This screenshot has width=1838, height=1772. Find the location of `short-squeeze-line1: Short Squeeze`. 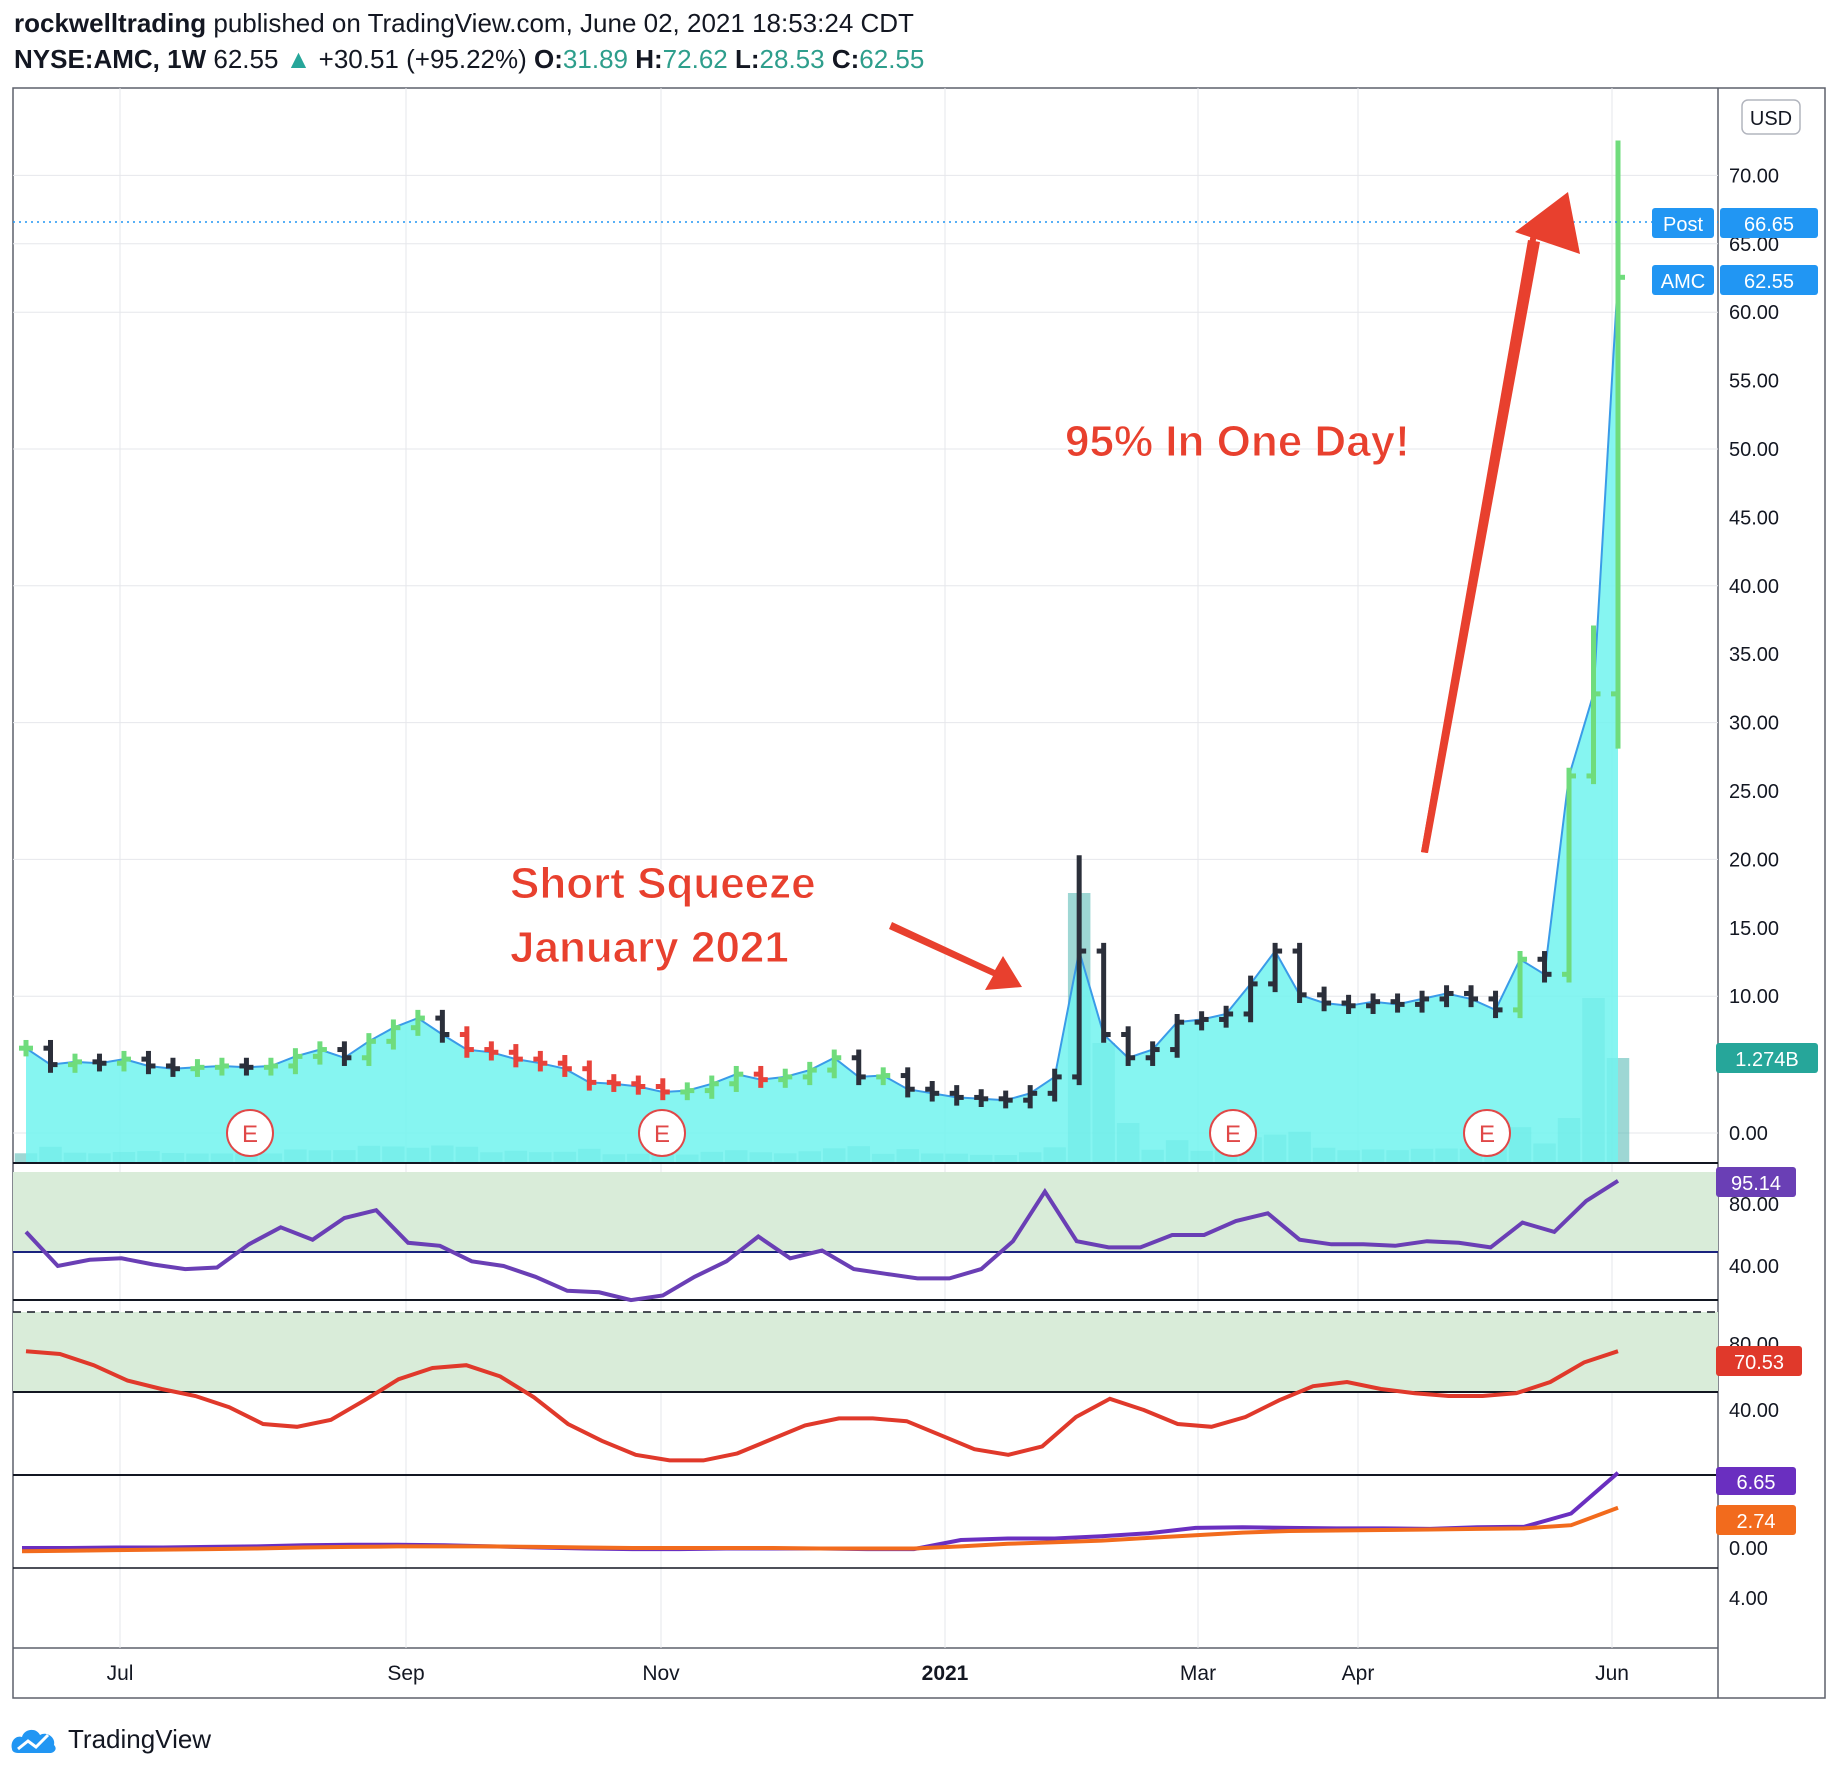

short-squeeze-line1: Short Squeeze is located at coordinates (663, 883).